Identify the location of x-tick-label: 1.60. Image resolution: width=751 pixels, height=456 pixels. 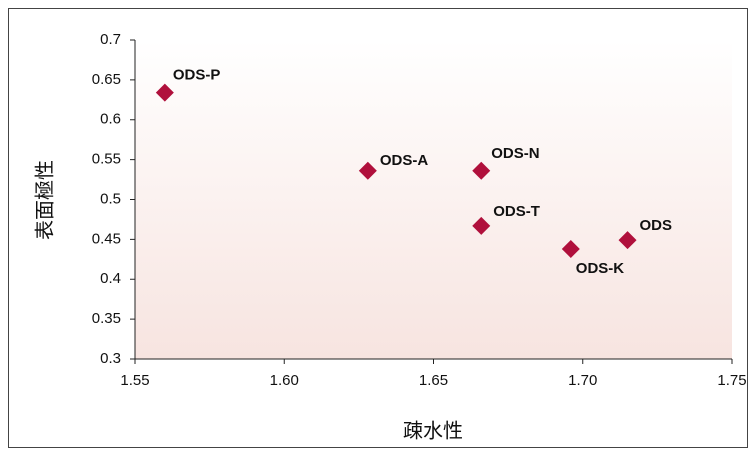
(284, 380).